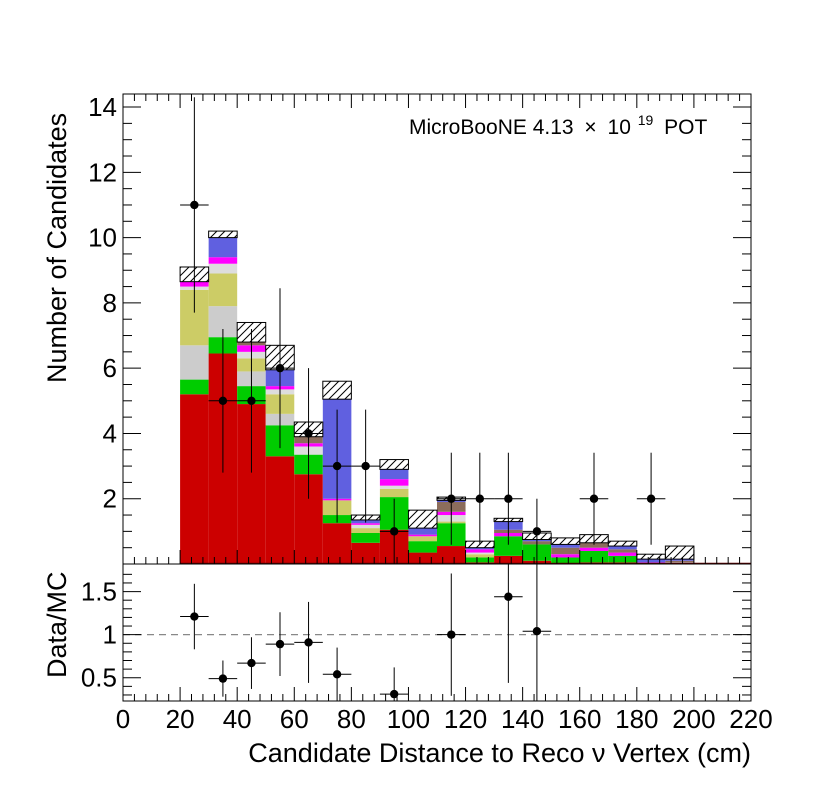  I want to click on x-tick-label: 160, so click(579, 719).